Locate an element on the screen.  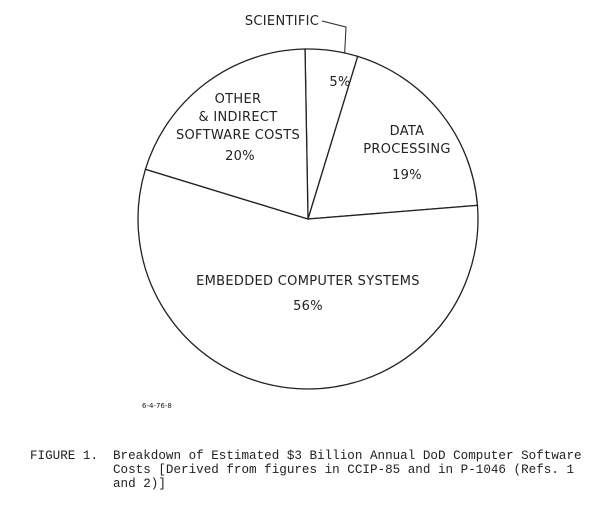
slice-label: EMBEDDED COMPUTER SYSTEMS is located at coordinates (308, 281).